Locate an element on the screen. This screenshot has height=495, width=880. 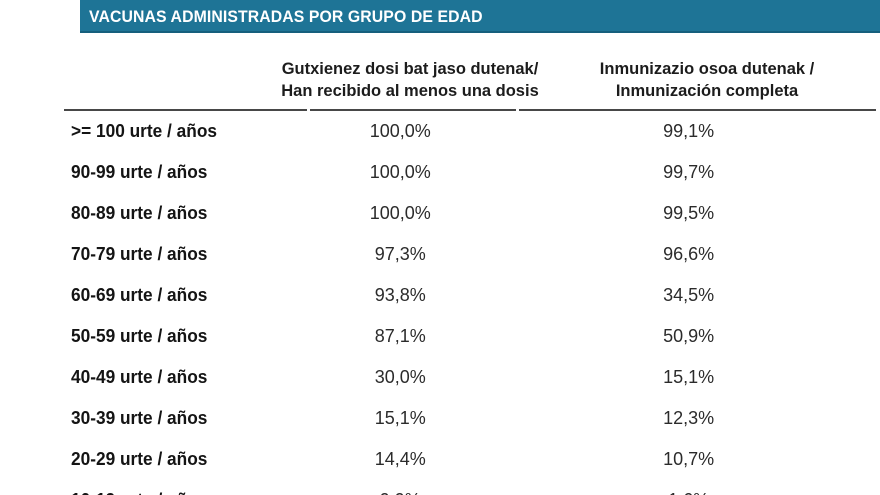
full-immunization-value: 99,5% is located at coordinates (689, 213).